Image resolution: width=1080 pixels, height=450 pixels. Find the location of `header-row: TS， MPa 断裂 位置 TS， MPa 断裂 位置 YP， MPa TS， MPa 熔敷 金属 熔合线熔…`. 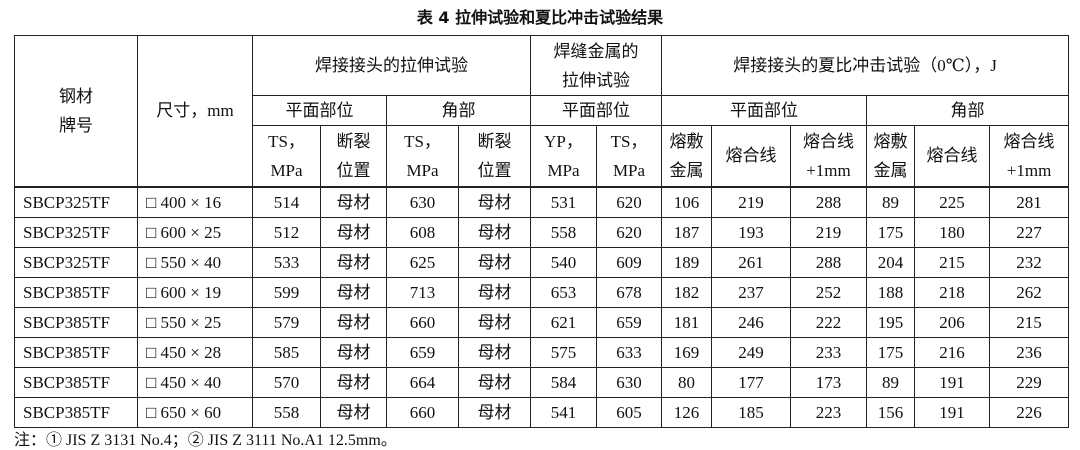

header-row: TS， MPa 断裂 位置 TS， MPa 断裂 位置 YP， MPa TS， MPa 熔敷 金属 熔合线熔… is located at coordinates (542, 156).